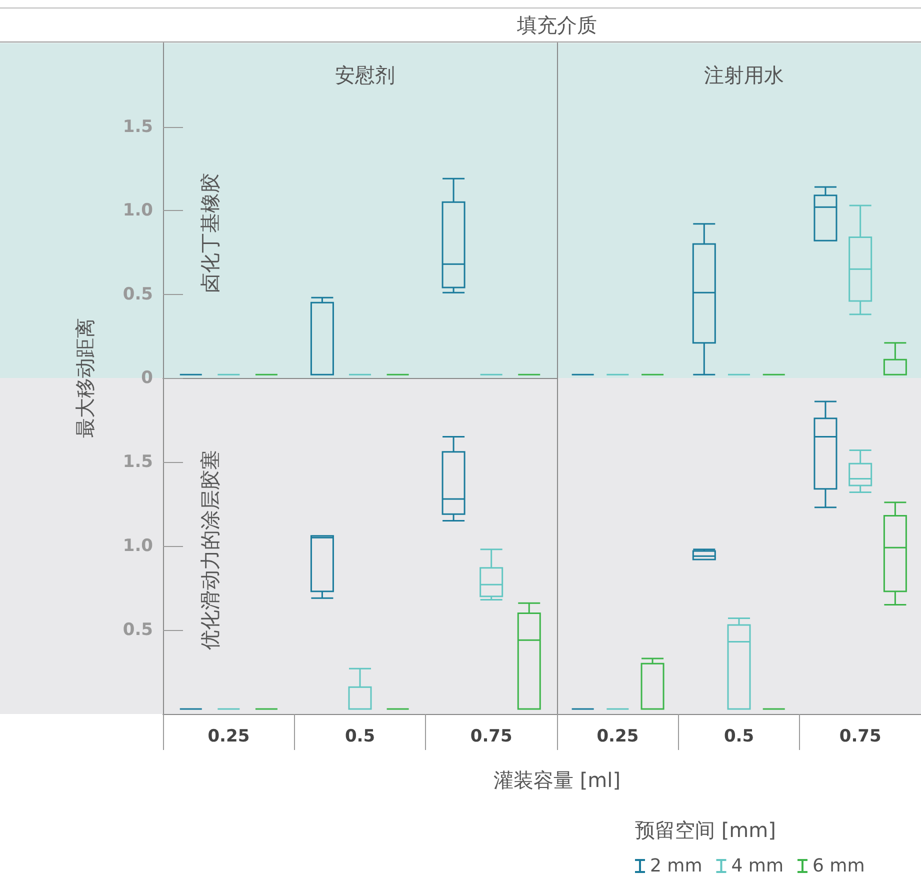 This screenshot has height=879, width=921. What do you see at coordinates (838, 866) in the screenshot?
I see `legend-label: 6 mm` at bounding box center [838, 866].